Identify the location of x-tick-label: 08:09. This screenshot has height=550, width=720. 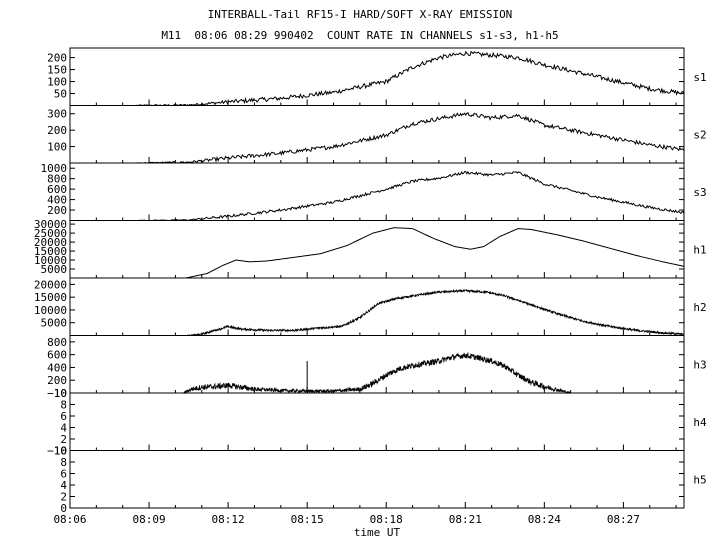
(148, 519).